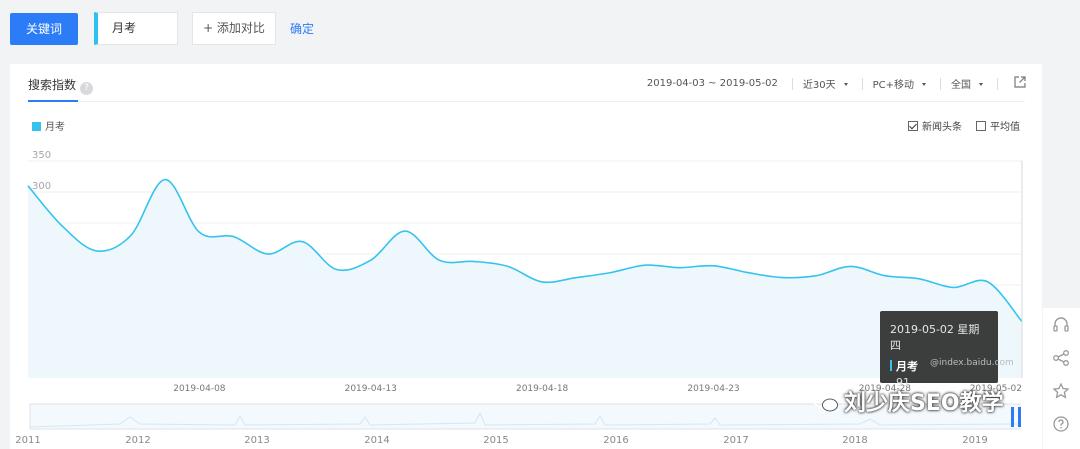 The width and height of the screenshot is (1080, 449). I want to click on y-tick-label: 300, so click(41, 186).